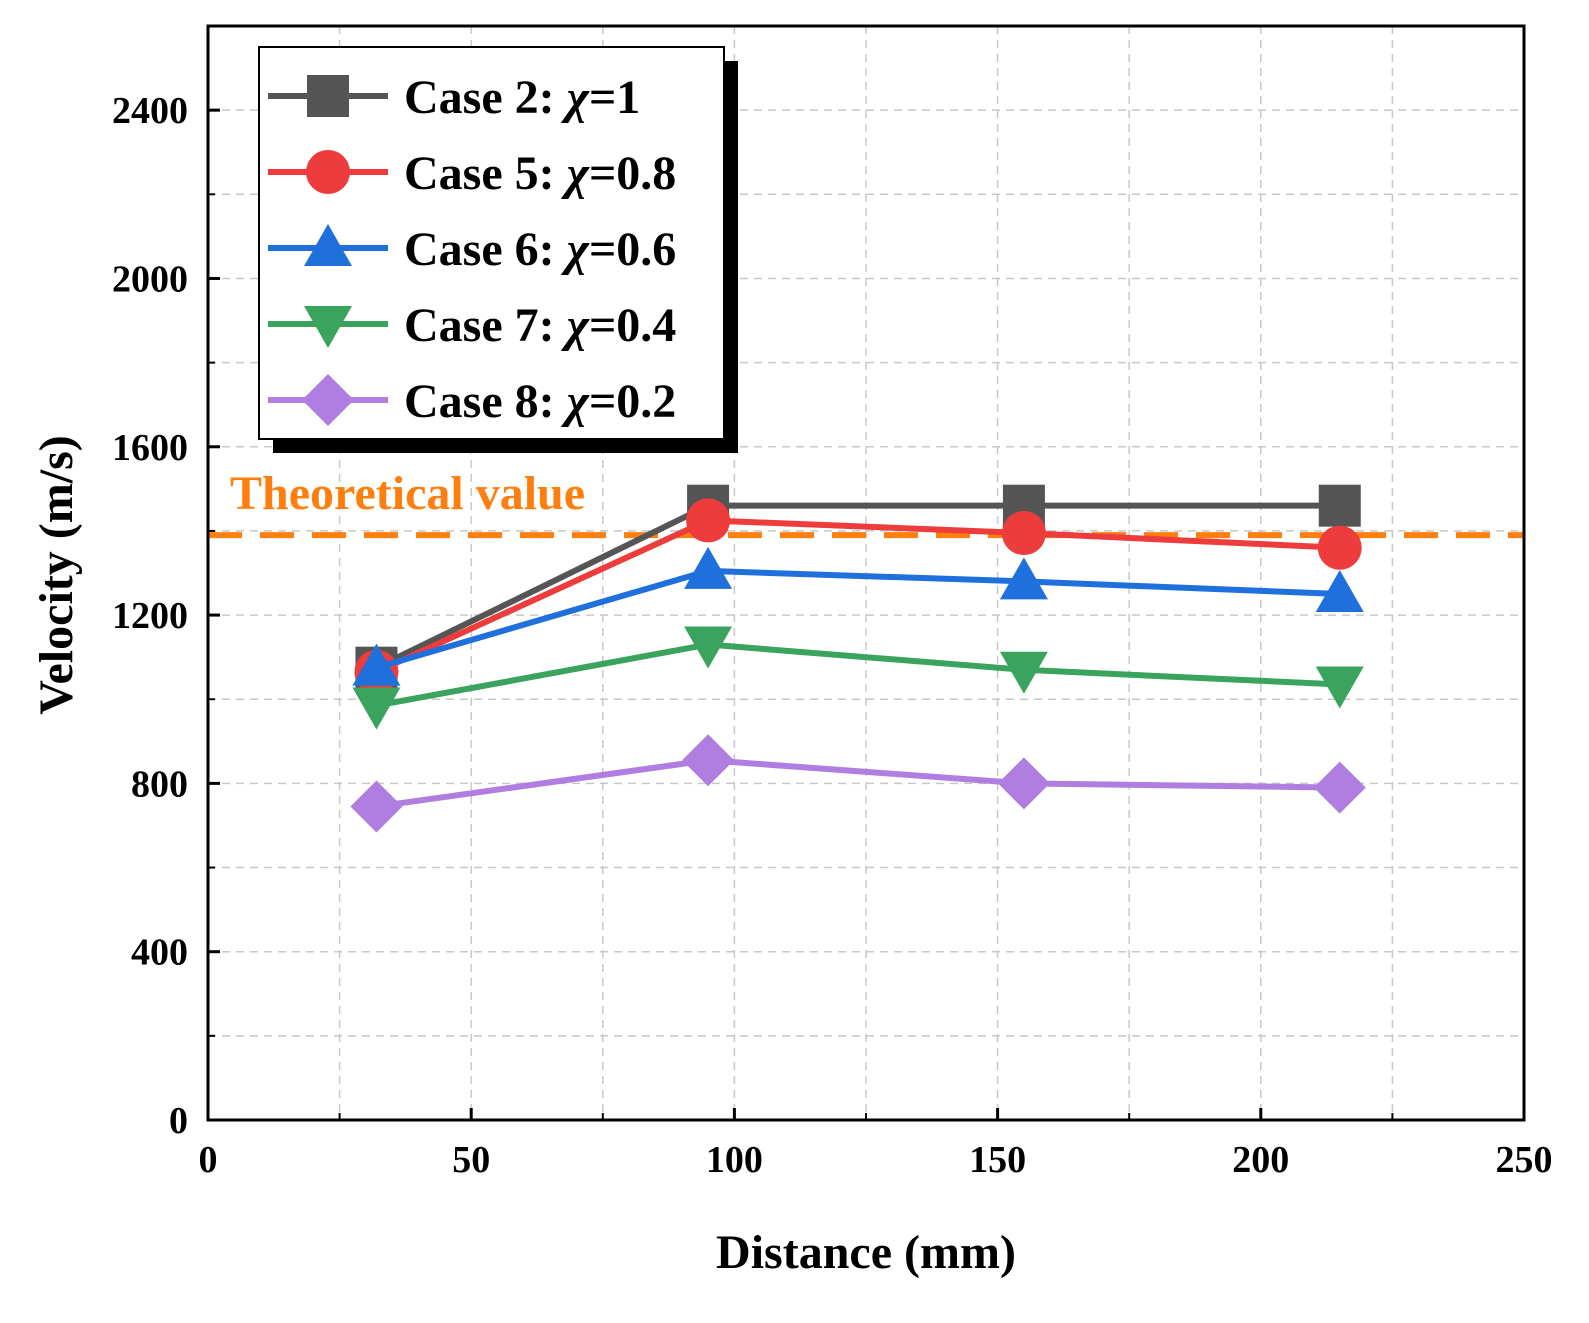 The image size is (1589, 1323). Describe the element at coordinates (159, 784) in the screenshot. I see `y-tick-label: 800` at that location.